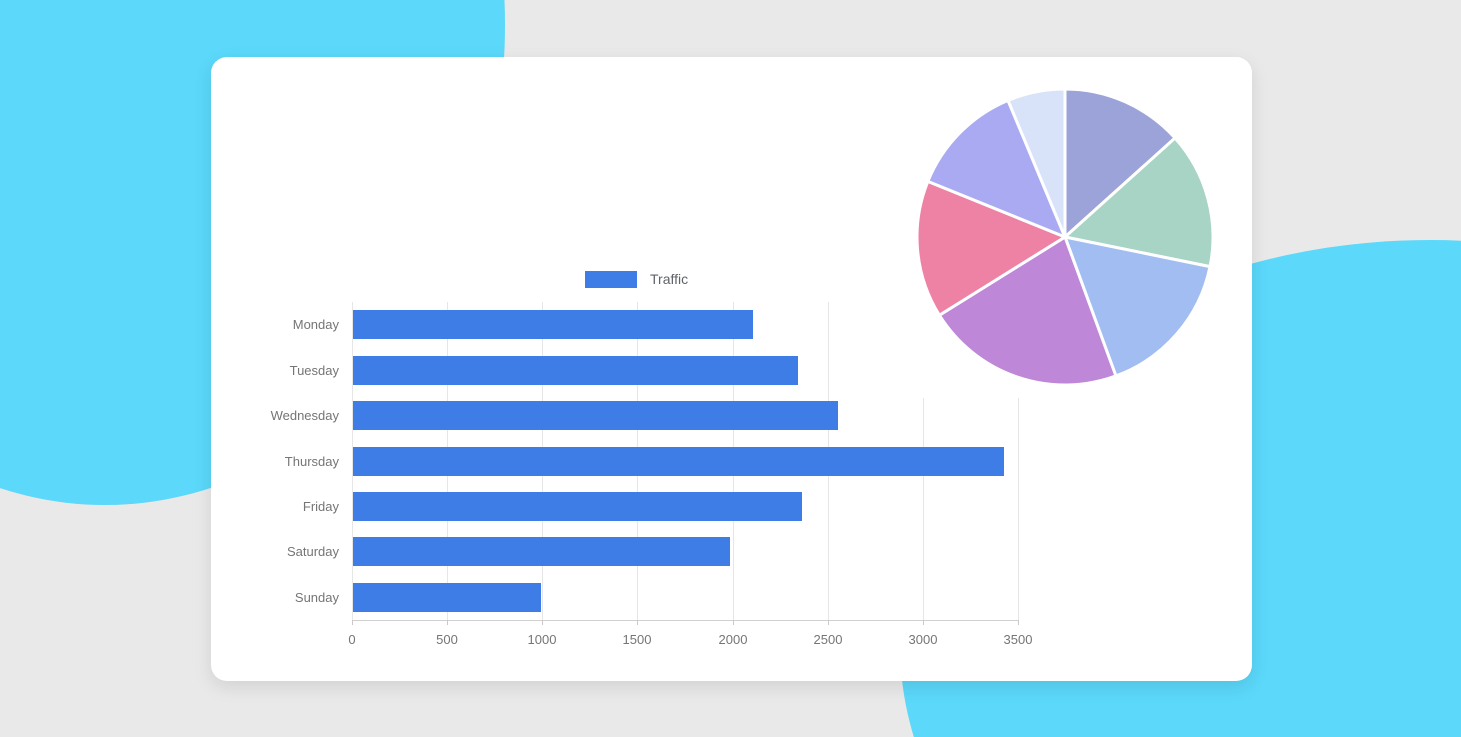 The width and height of the screenshot is (1461, 737). Describe the element at coordinates (828, 639) in the screenshot. I see `x-axis-tick-label-2500: 2500` at that location.